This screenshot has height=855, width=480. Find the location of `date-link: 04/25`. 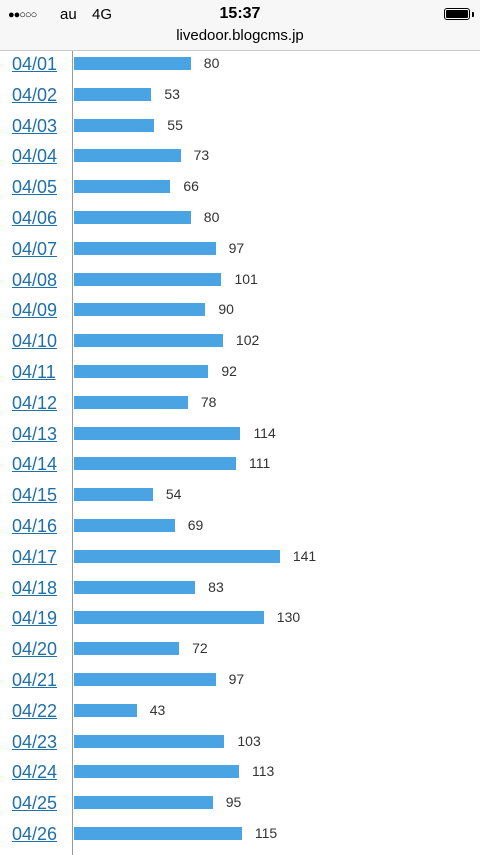

date-link: 04/25 is located at coordinates (35, 803).